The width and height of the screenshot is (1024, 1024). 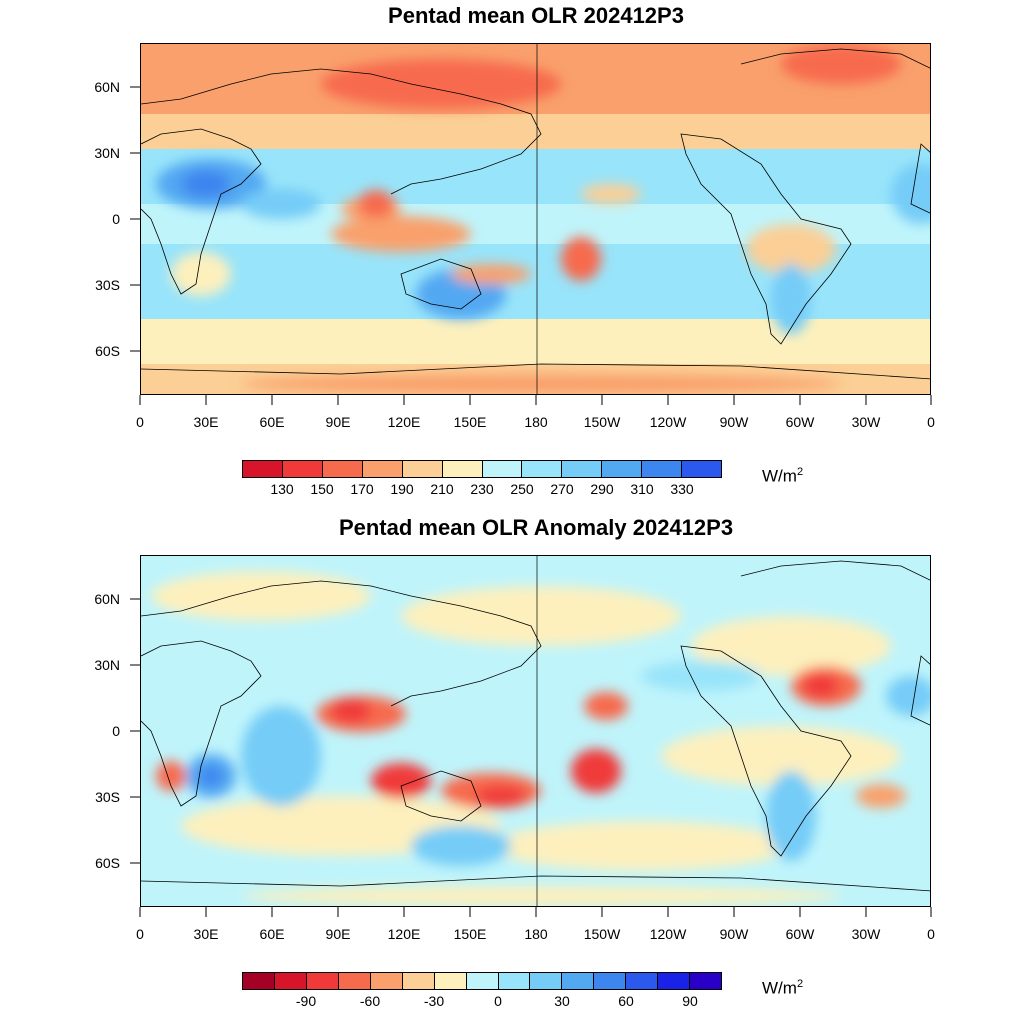 I want to click on anomaly-unit-label: W/m2, so click(x=783, y=988).